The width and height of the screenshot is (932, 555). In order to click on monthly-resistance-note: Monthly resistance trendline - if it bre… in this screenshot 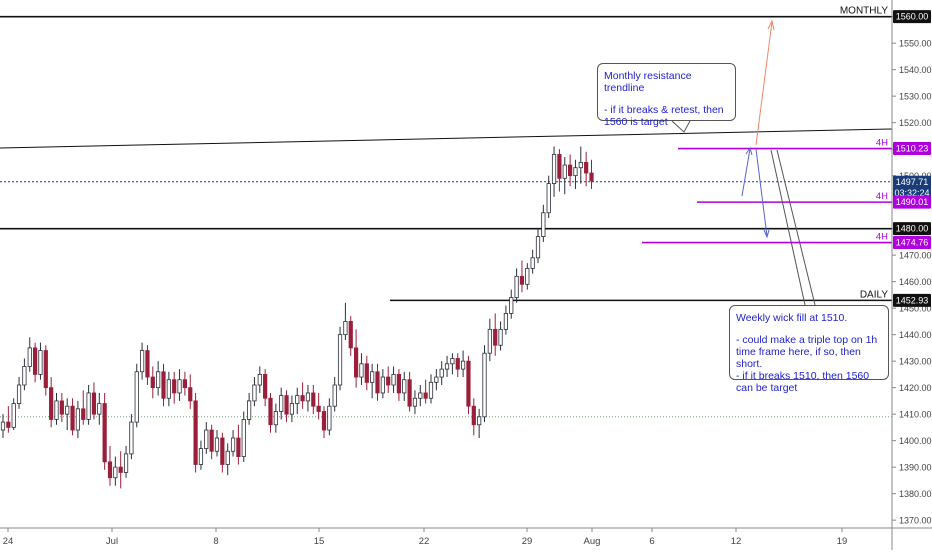, I will do `click(666, 95)`.